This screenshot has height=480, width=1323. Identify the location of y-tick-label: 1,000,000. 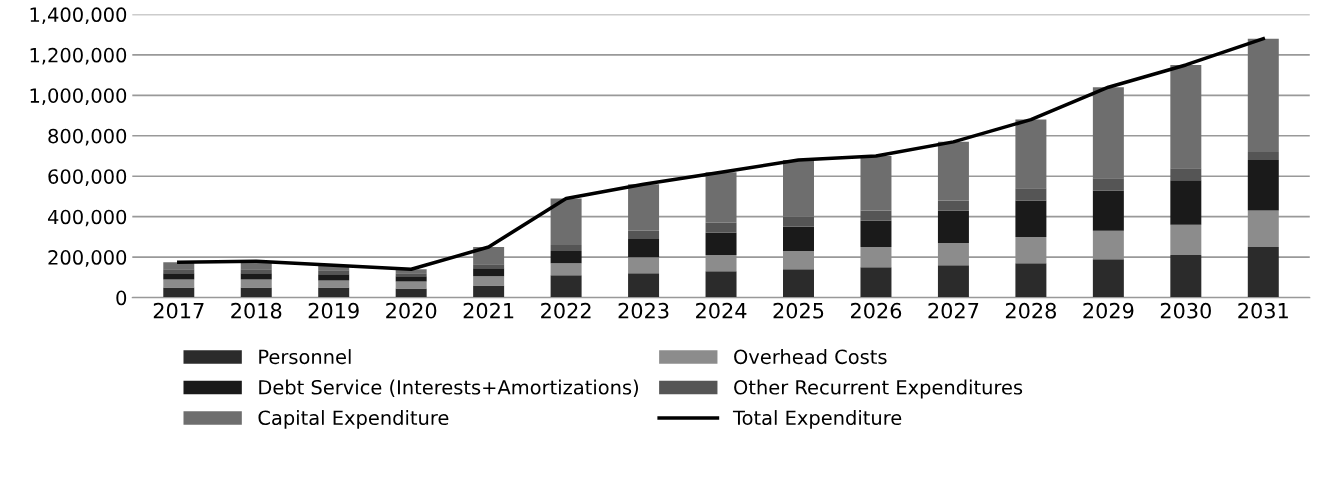
(78, 96).